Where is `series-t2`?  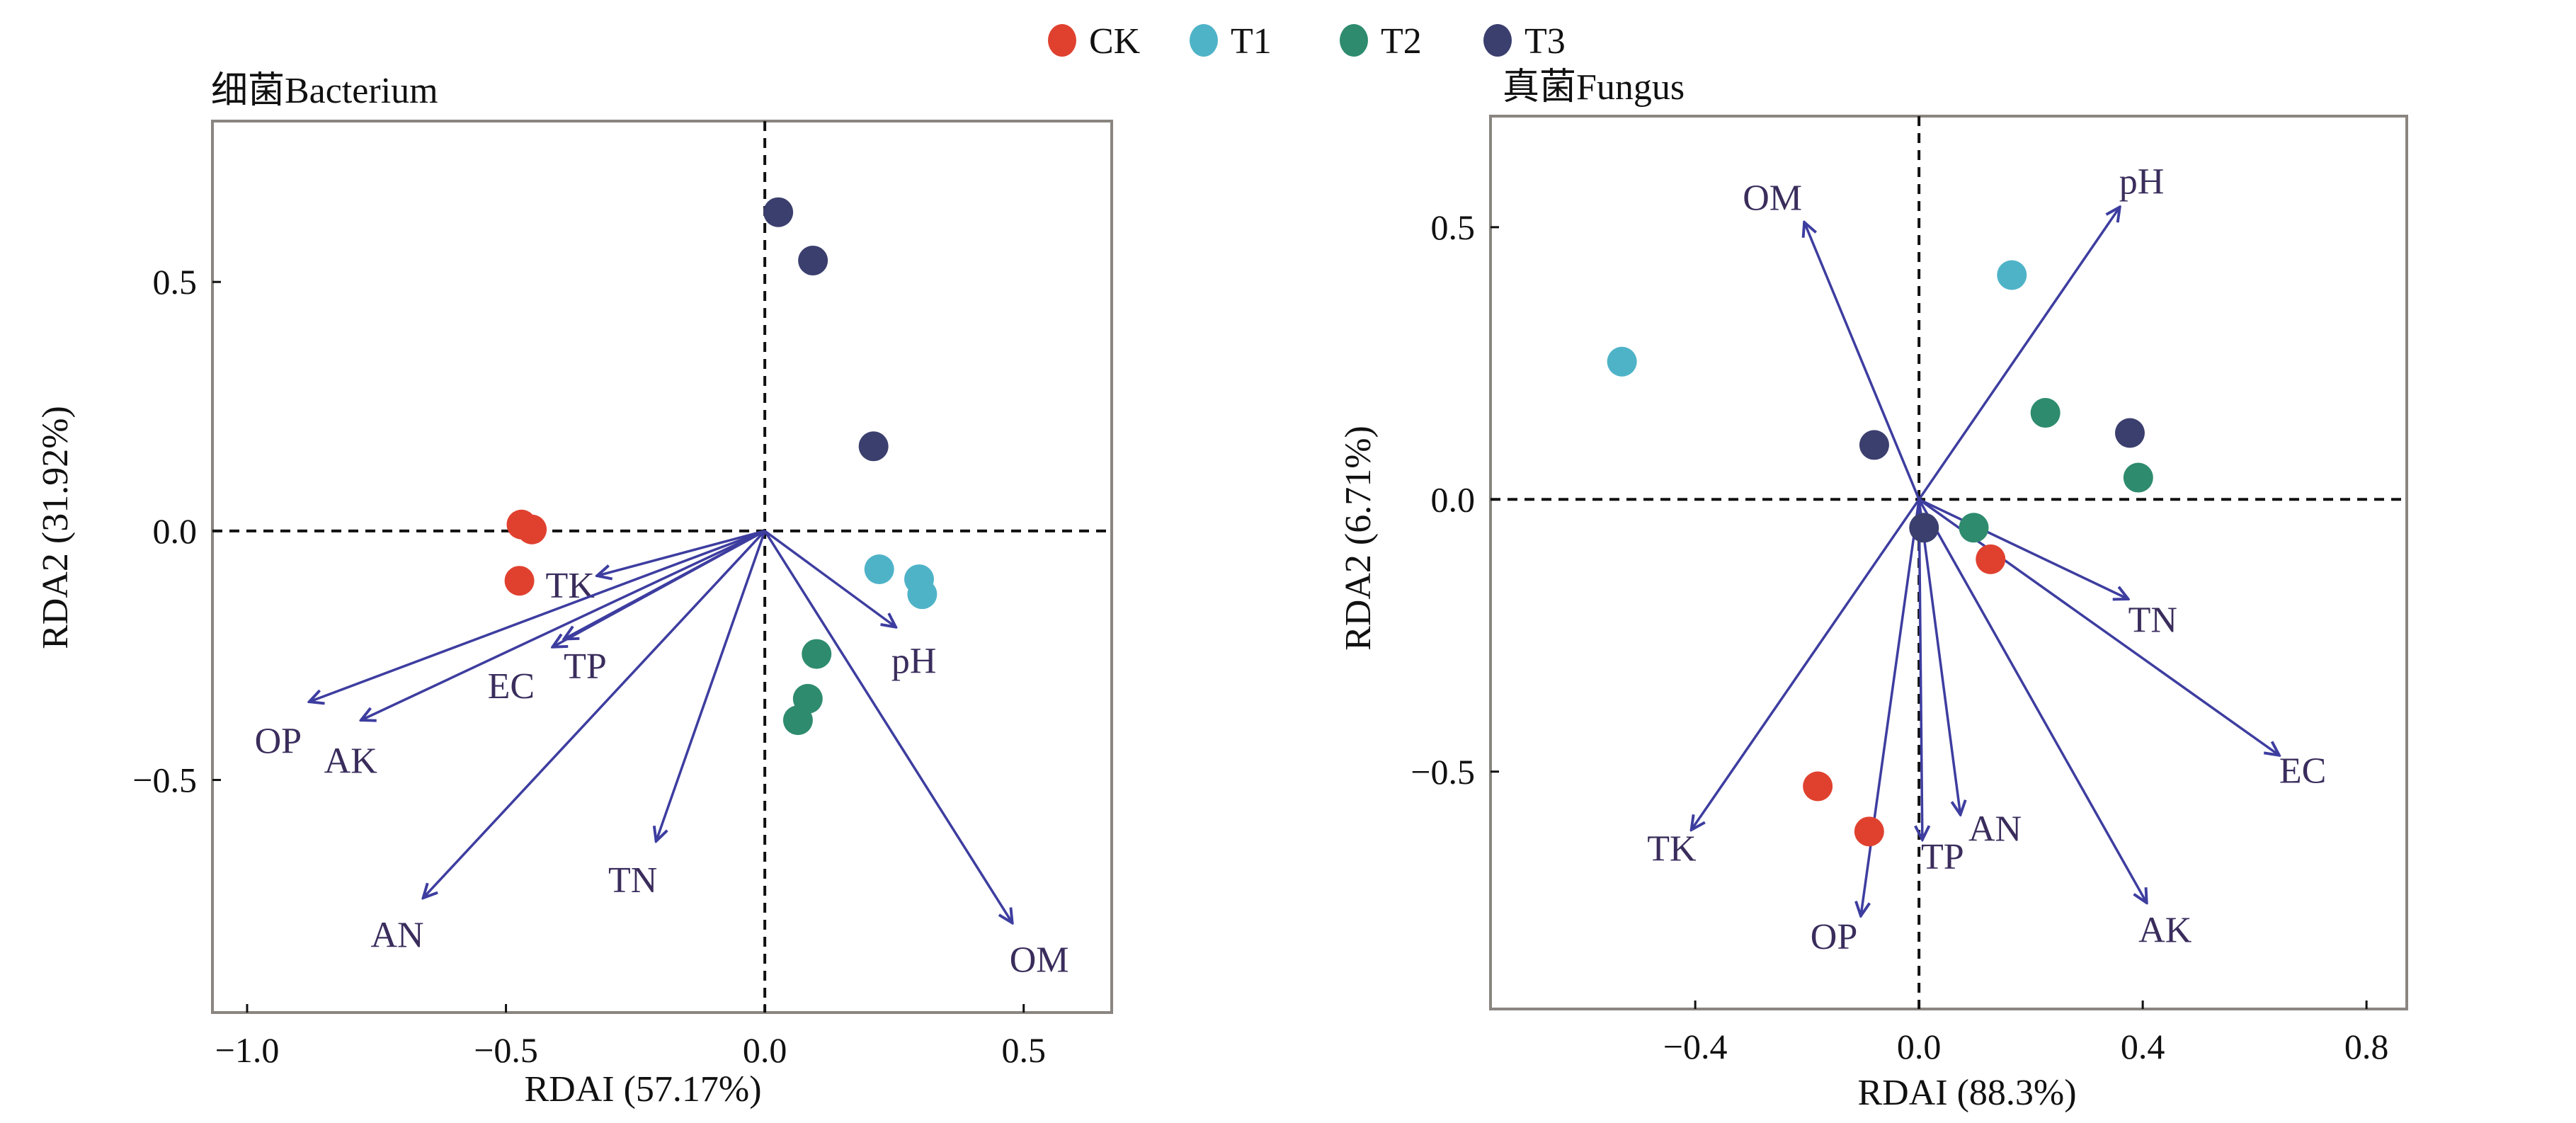 series-t2 is located at coordinates (807, 687).